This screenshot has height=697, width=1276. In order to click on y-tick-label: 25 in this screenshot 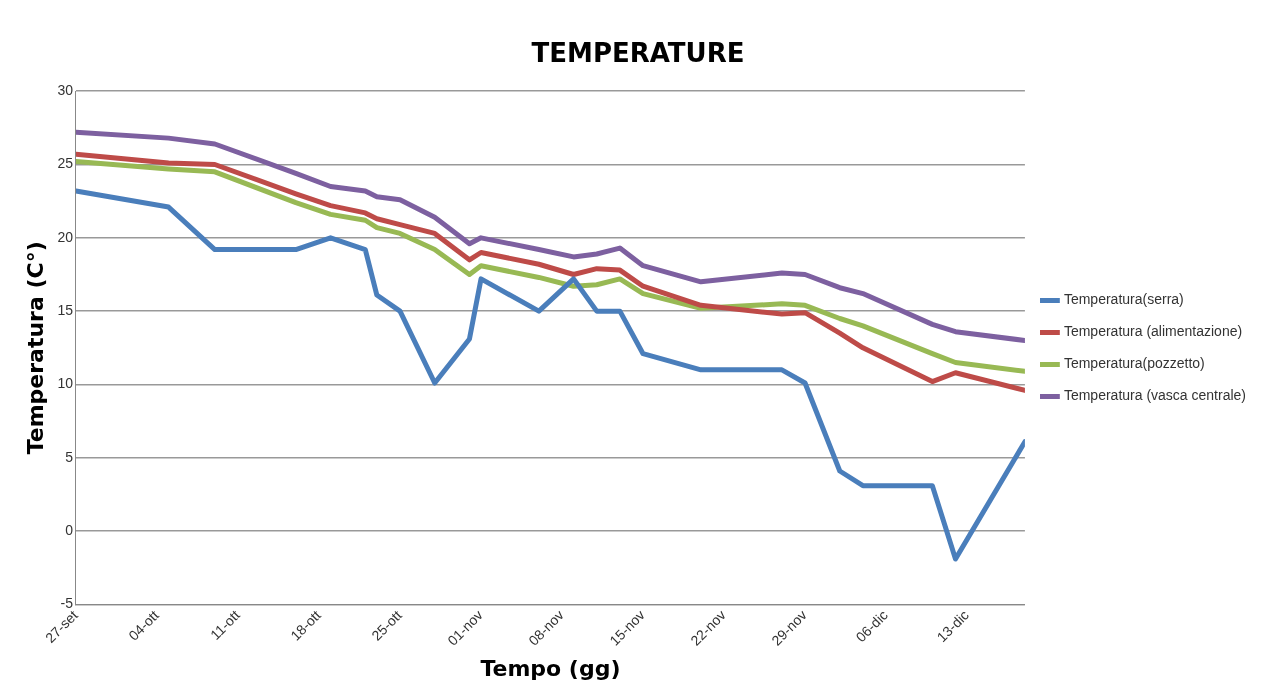, I will do `click(65, 163)`.